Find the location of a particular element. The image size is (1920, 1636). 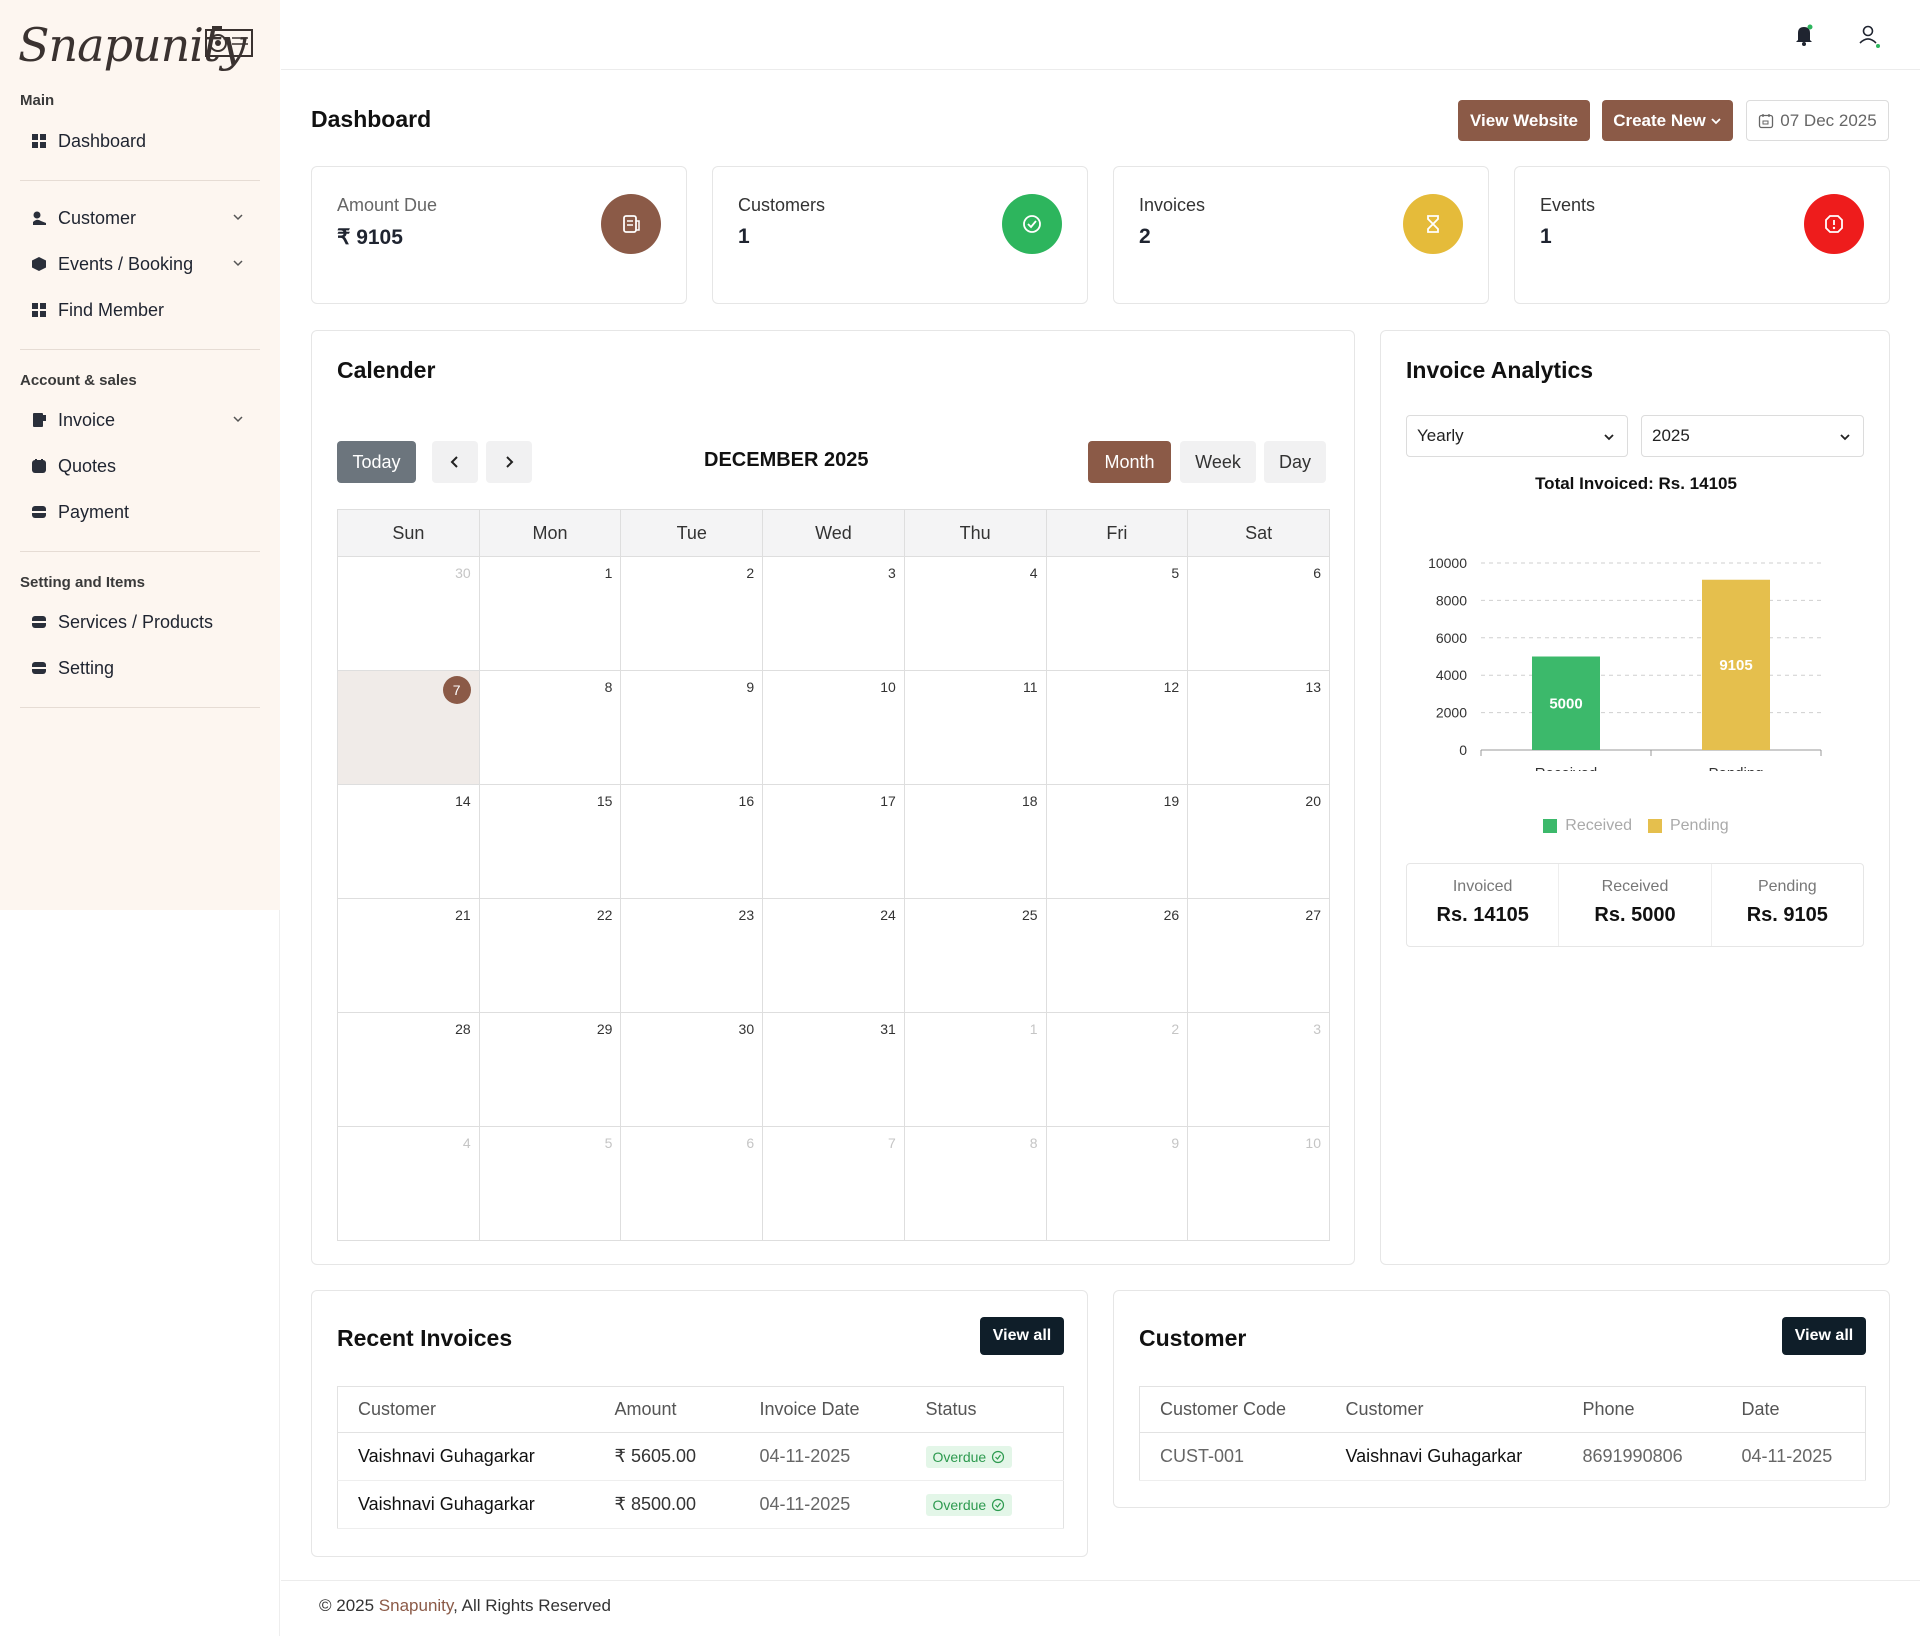

sidebar-background is located at coordinates (140, 455).